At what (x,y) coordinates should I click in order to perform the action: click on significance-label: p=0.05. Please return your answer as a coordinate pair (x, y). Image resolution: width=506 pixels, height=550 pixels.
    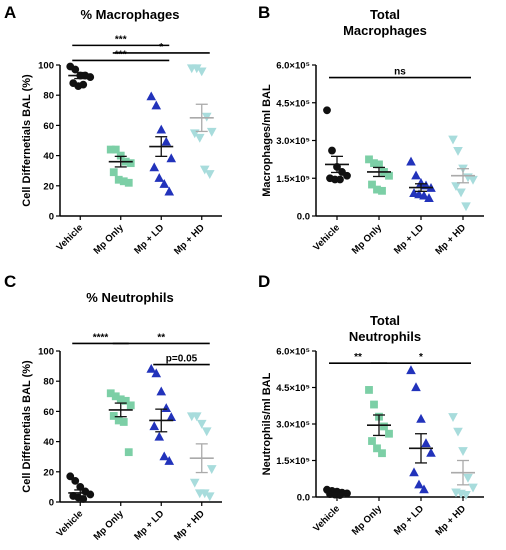
    Looking at the image, I should click on (182, 359).